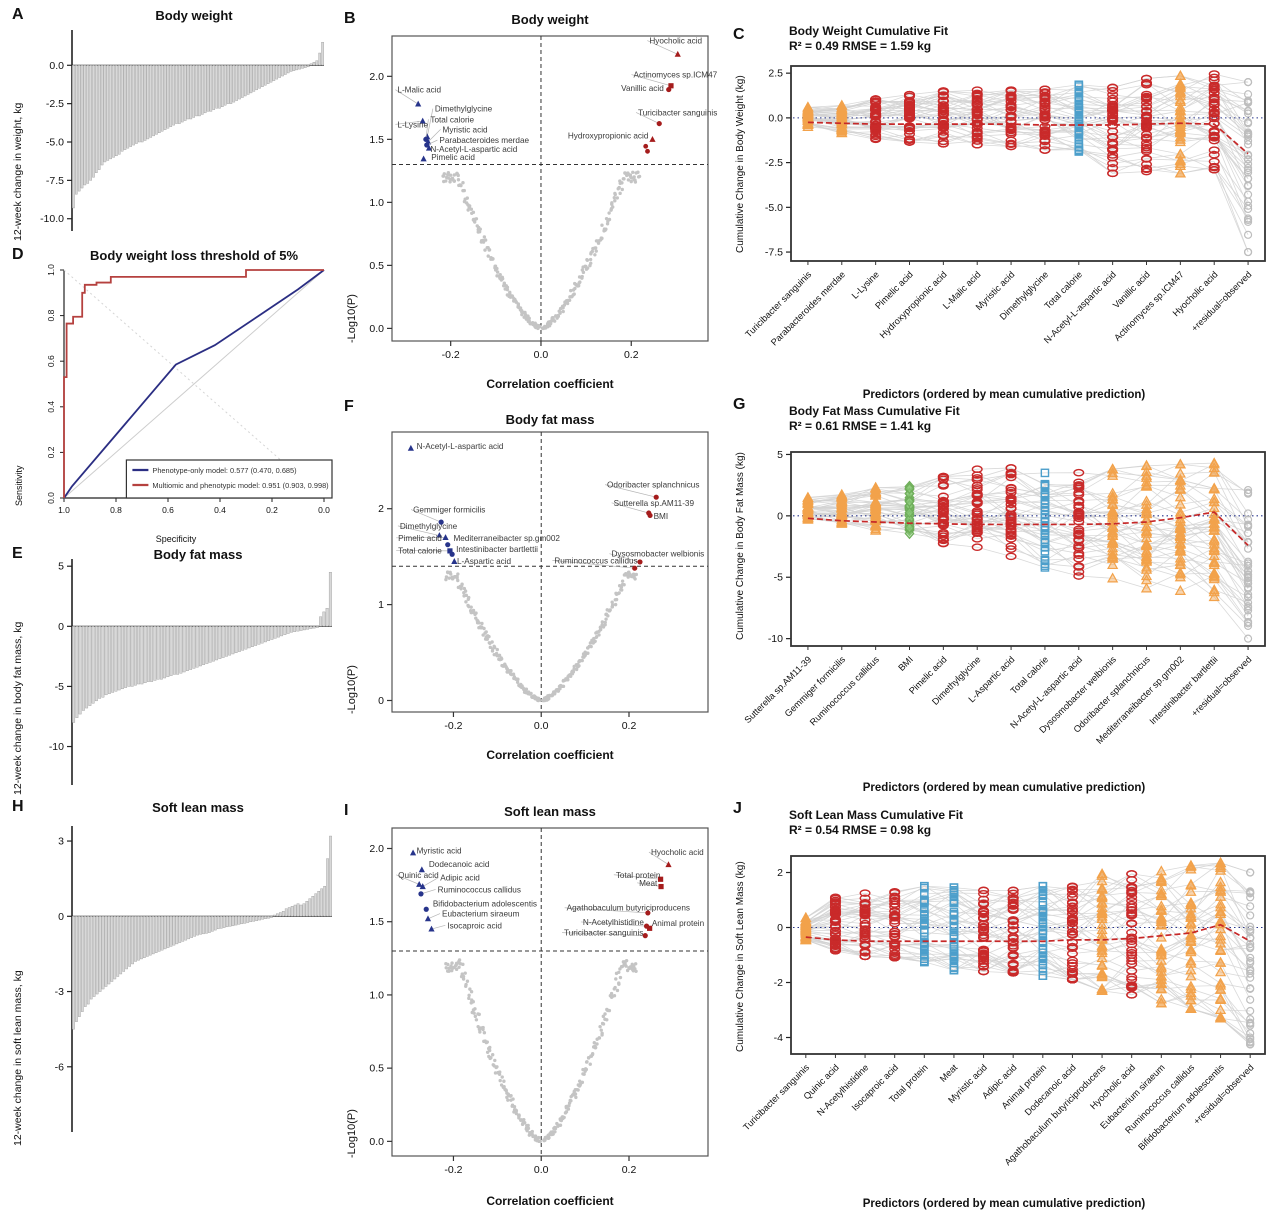 The width and height of the screenshot is (1280, 1215). Describe the element at coordinates (613, 922) in the screenshot. I see `svg-text: N-Acetylhistidine` at that location.